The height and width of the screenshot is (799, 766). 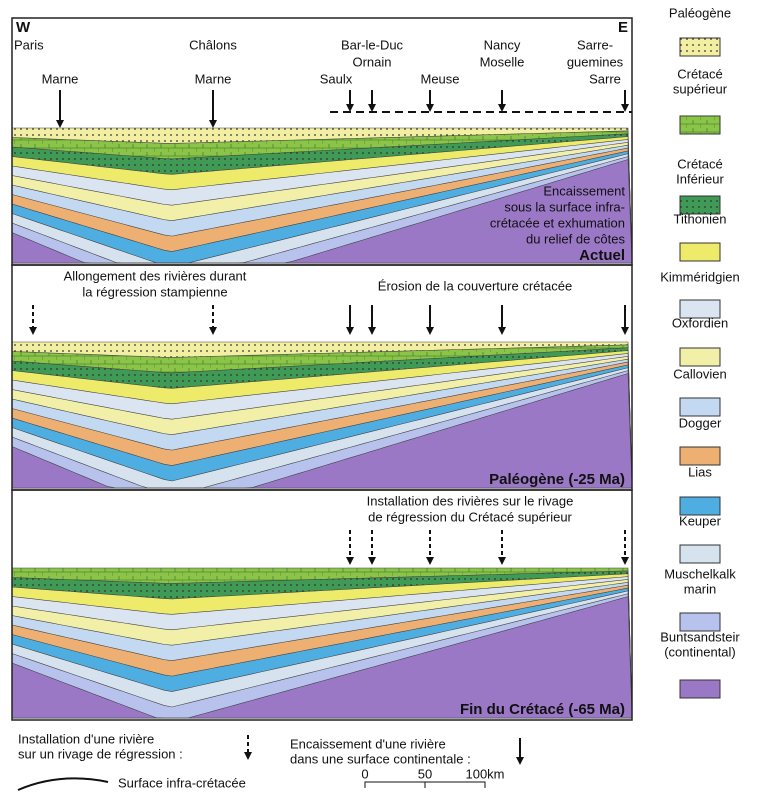 What do you see at coordinates (502, 61) in the screenshot?
I see `place: Moselle` at bounding box center [502, 61].